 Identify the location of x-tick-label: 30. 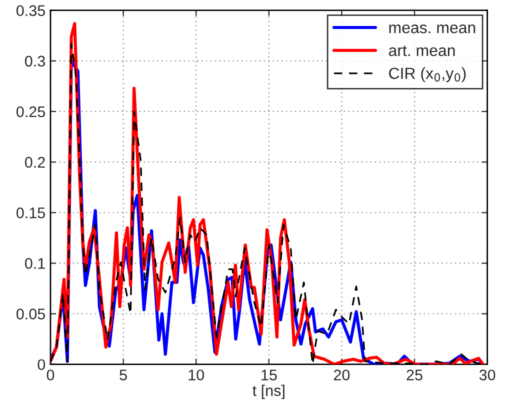
(487, 375).